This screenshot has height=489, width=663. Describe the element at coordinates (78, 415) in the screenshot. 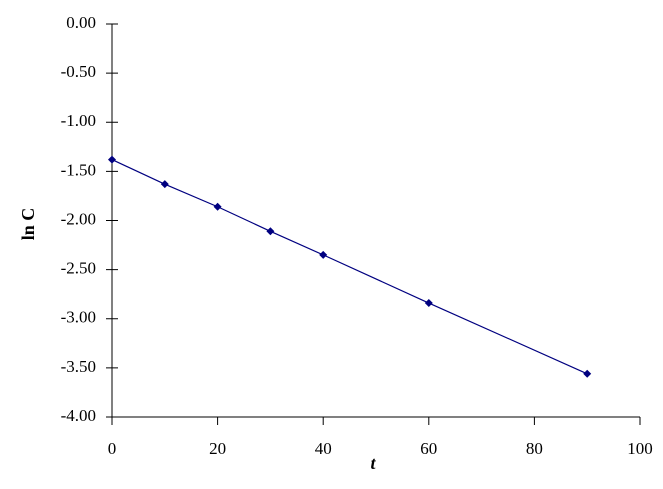

I see `y-tick-label: -4.00` at that location.